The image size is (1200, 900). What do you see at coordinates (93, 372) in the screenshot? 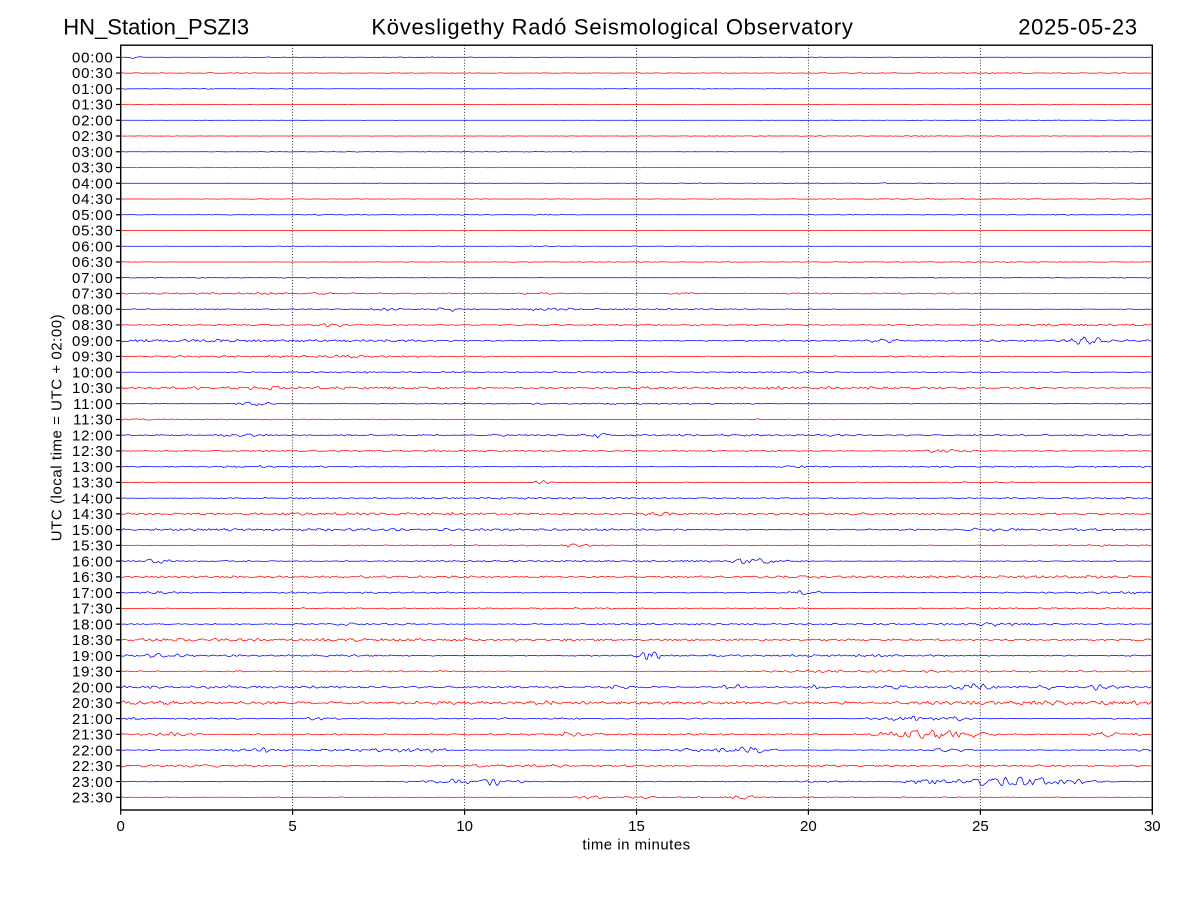
I see `svg-text: 10:00` at bounding box center [93, 372].